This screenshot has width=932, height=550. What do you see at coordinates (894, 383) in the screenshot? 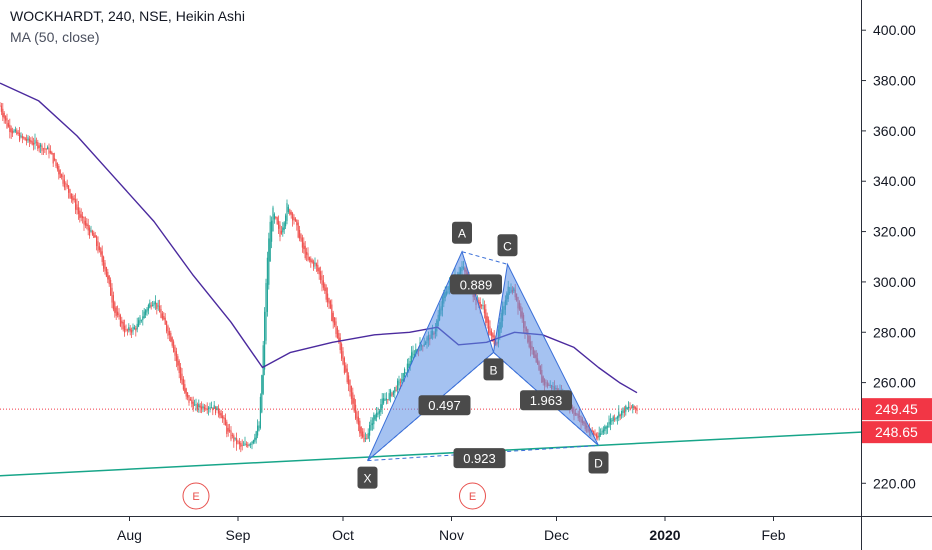
I see `price-axis-tick-label: 260.00` at bounding box center [894, 383].